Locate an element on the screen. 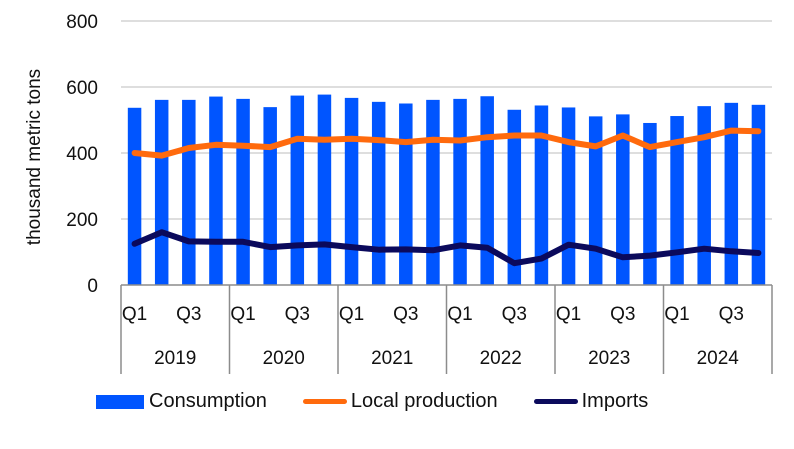  legend: Consumption Local production Imports is located at coordinates (390, 401).